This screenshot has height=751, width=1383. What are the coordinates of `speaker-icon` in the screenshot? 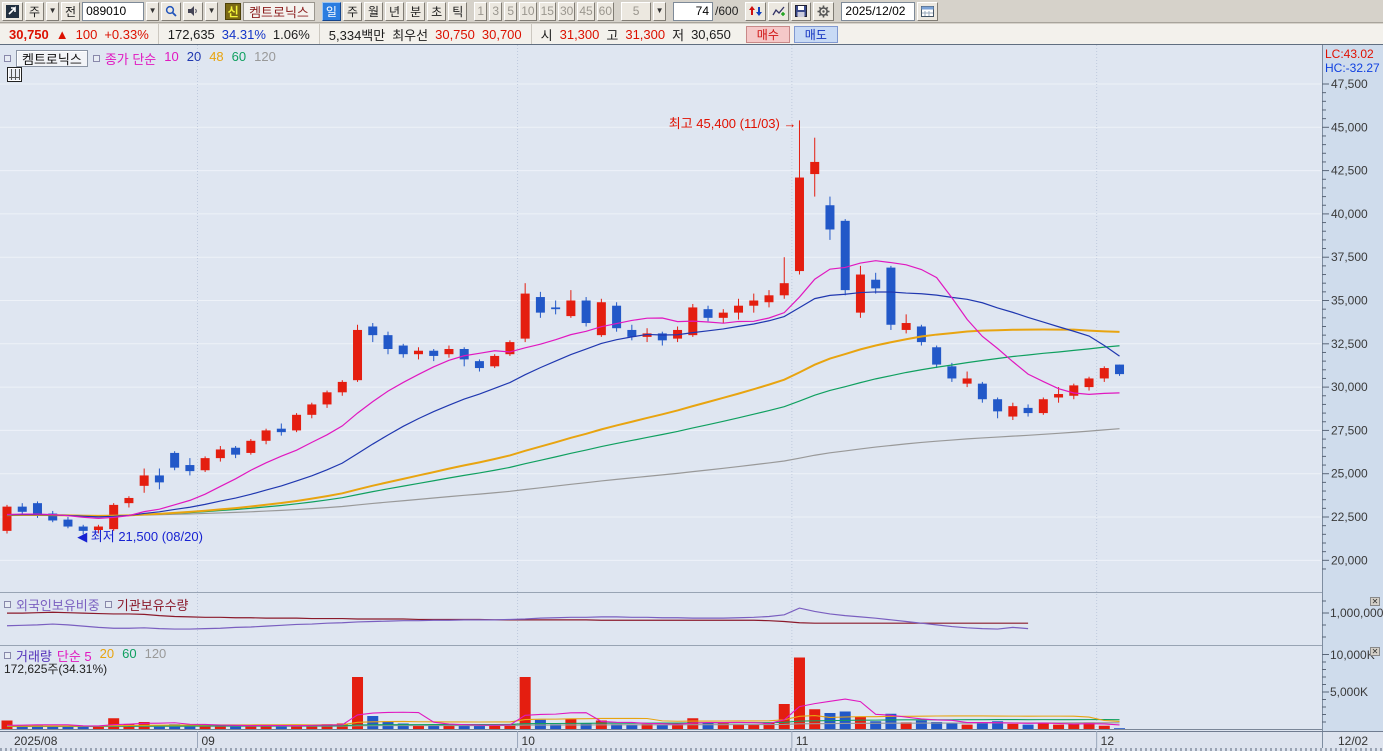 It's located at (192, 11).